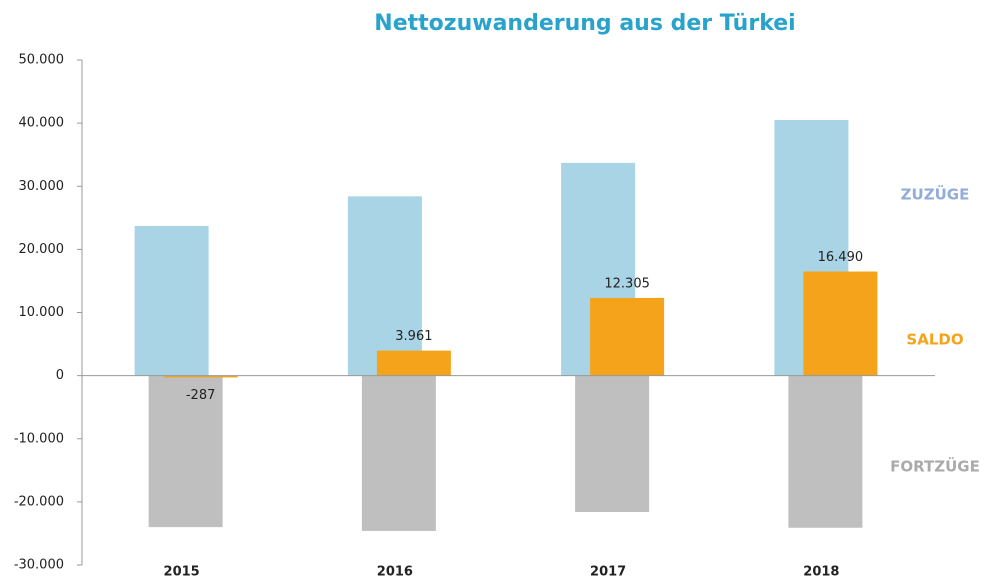  What do you see at coordinates (935, 466) in the screenshot?
I see `legend-label: FORTZÜGE` at bounding box center [935, 466].